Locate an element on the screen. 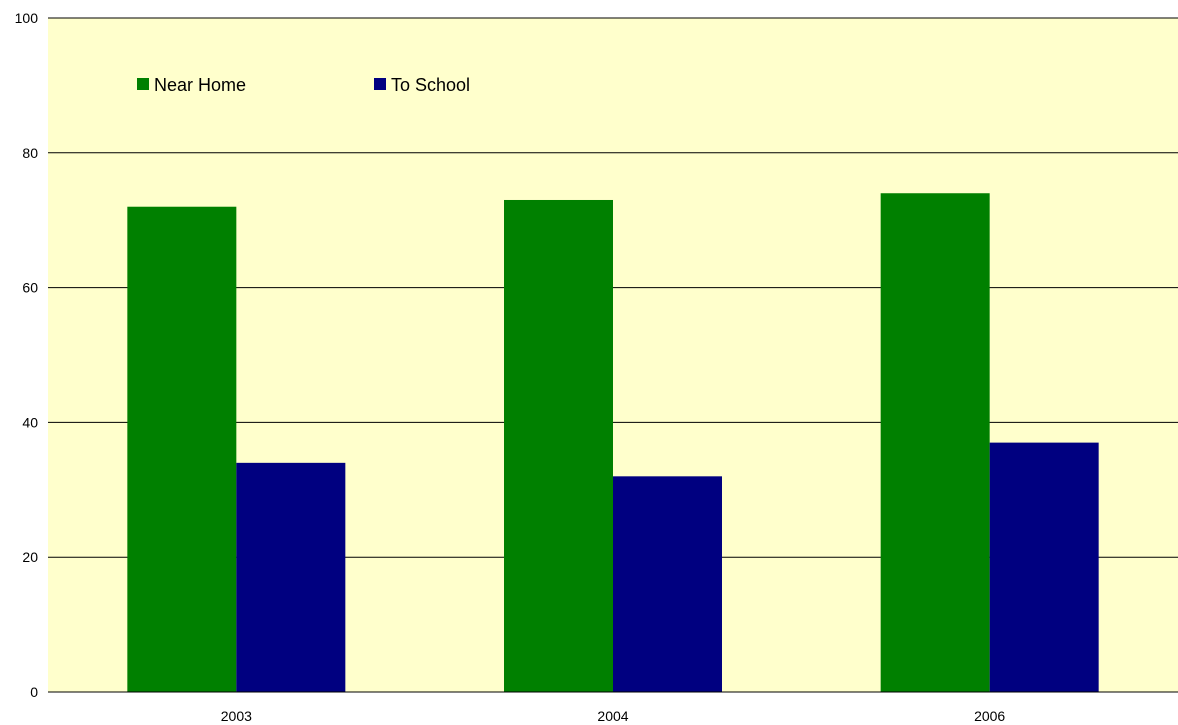 This screenshot has width=1178, height=725. y-tick-label: 100 is located at coordinates (27, 18).